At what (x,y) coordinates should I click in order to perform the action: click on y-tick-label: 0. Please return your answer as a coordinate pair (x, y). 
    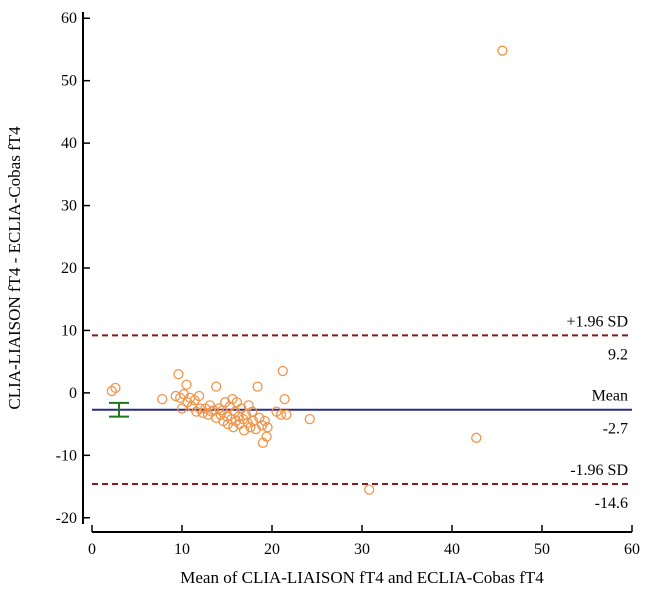
    Looking at the image, I should click on (73, 393).